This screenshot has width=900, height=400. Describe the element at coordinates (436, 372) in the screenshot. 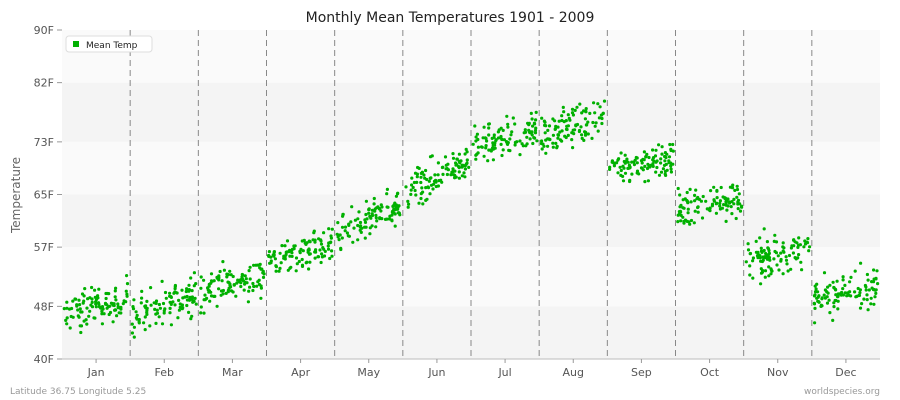

I see `x-tick-label: Jun` at that location.